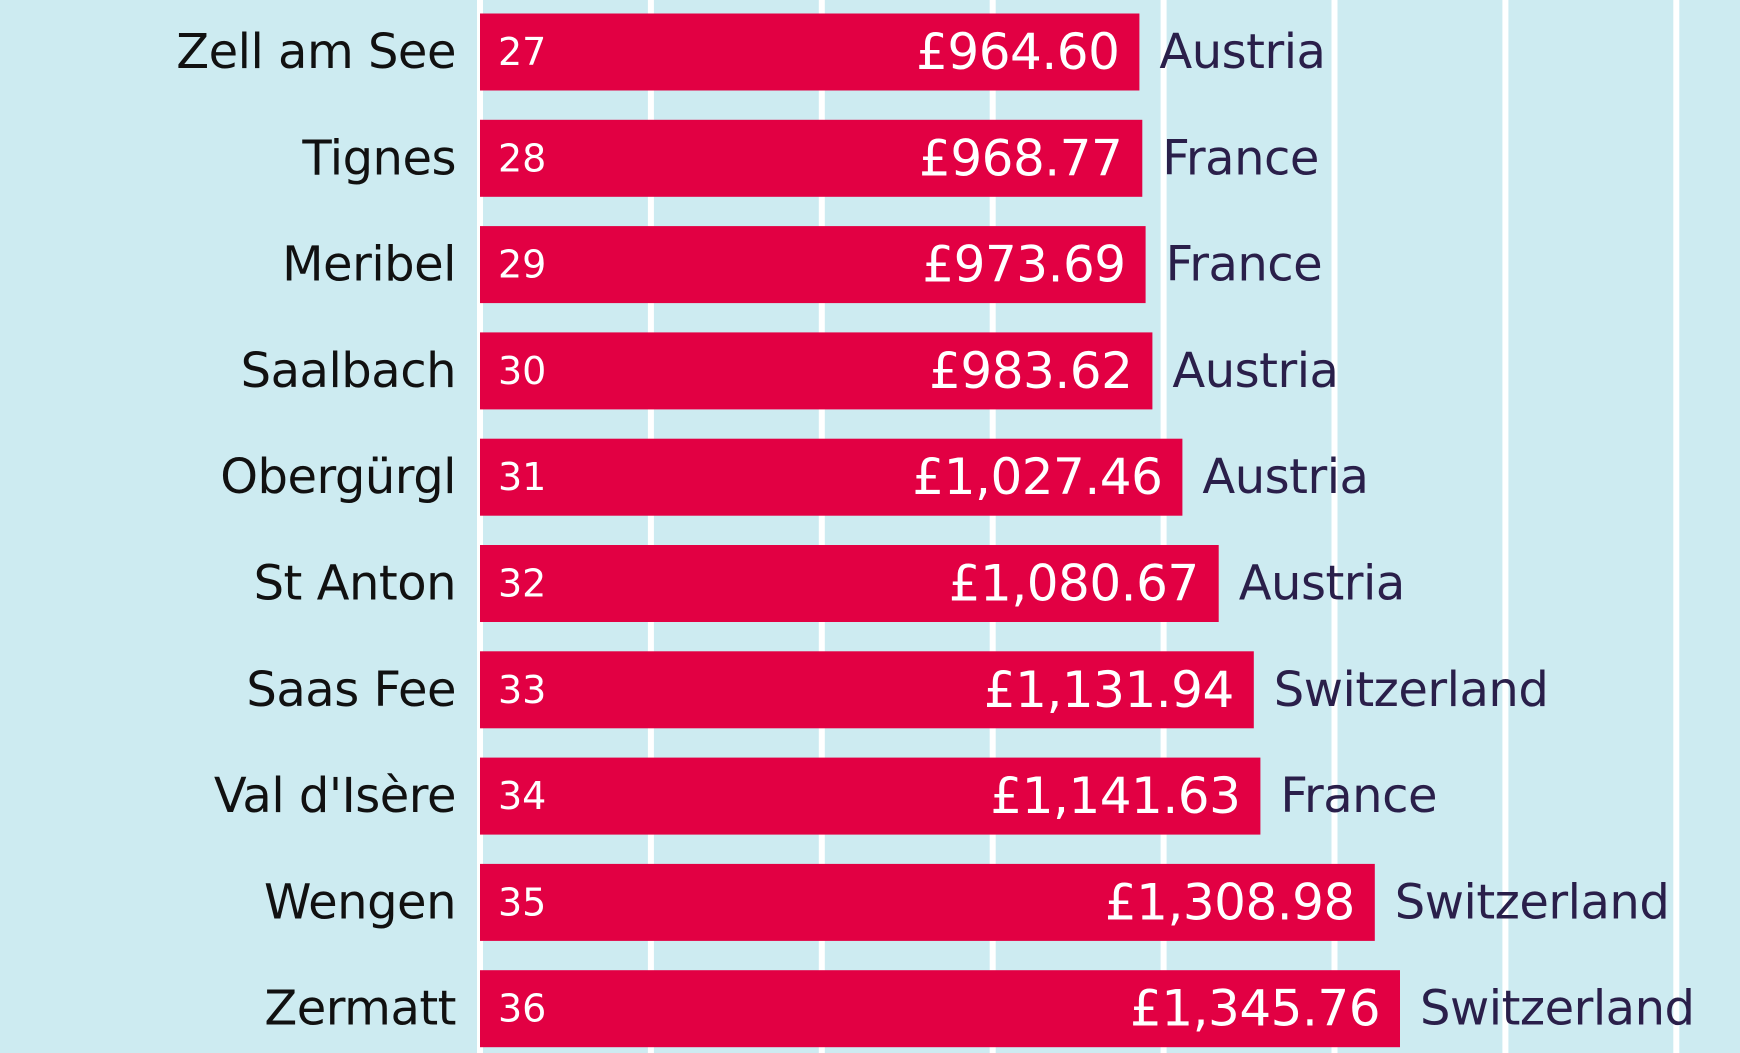  I want to click on resort-label: Tignes, so click(378, 158).